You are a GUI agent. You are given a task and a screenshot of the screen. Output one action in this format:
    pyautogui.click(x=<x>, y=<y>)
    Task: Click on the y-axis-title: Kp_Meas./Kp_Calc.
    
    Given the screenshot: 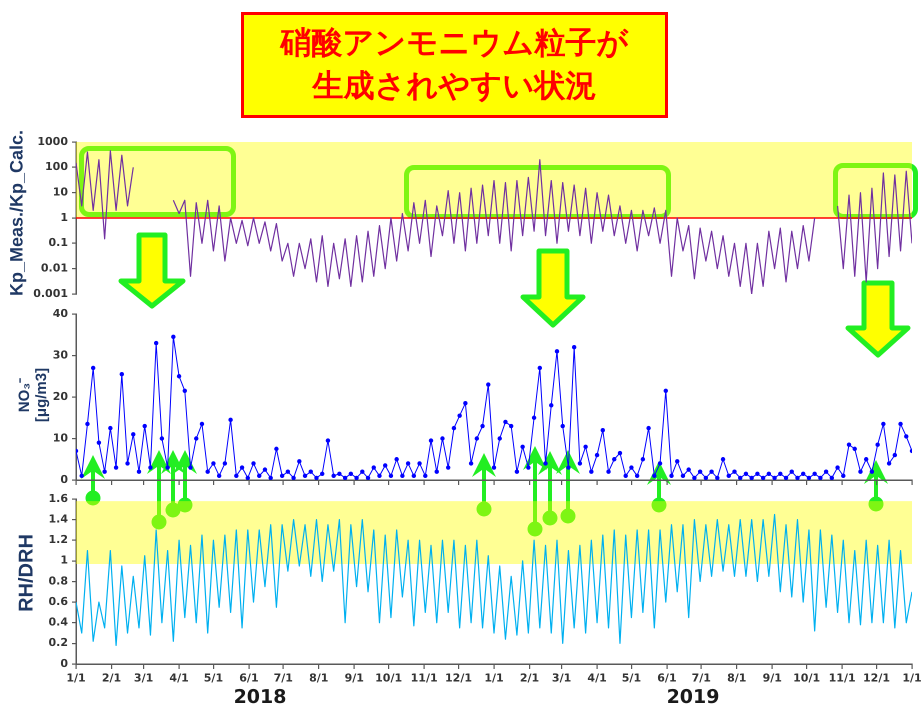 What is the action you would take?
    pyautogui.click(x=17, y=213)
    